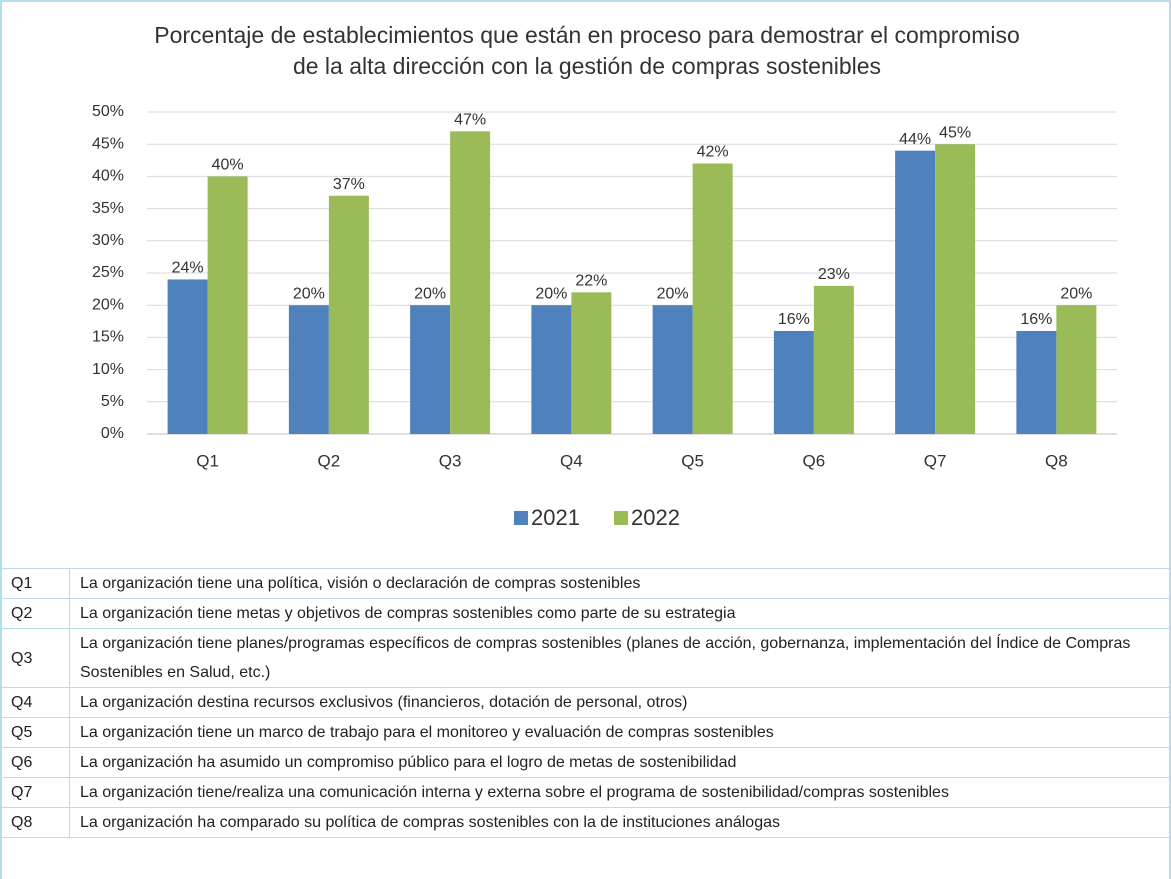 This screenshot has height=879, width=1171. What do you see at coordinates (228, 165) in the screenshot?
I see `data-label: 40%` at bounding box center [228, 165].